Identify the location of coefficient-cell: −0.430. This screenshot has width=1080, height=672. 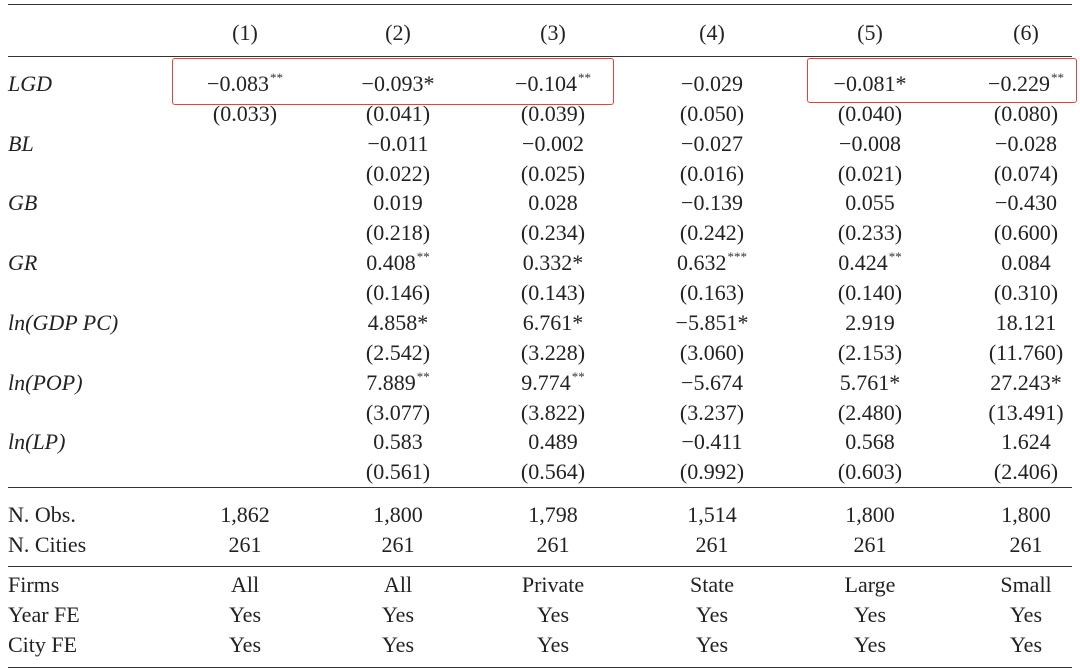
(1026, 203).